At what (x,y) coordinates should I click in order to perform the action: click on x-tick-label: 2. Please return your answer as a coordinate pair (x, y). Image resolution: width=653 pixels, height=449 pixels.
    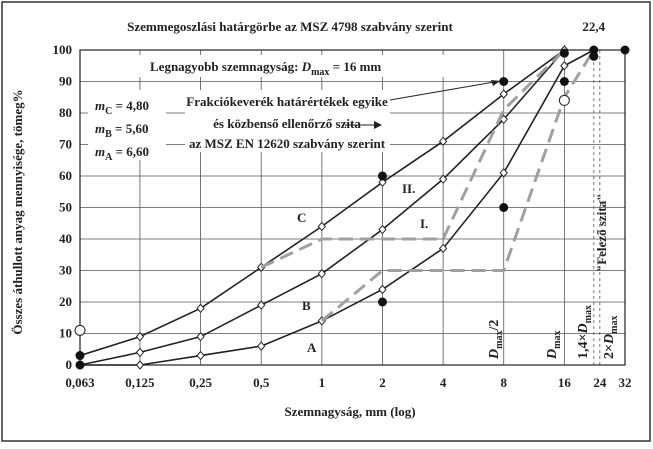
    Looking at the image, I should click on (382, 382).